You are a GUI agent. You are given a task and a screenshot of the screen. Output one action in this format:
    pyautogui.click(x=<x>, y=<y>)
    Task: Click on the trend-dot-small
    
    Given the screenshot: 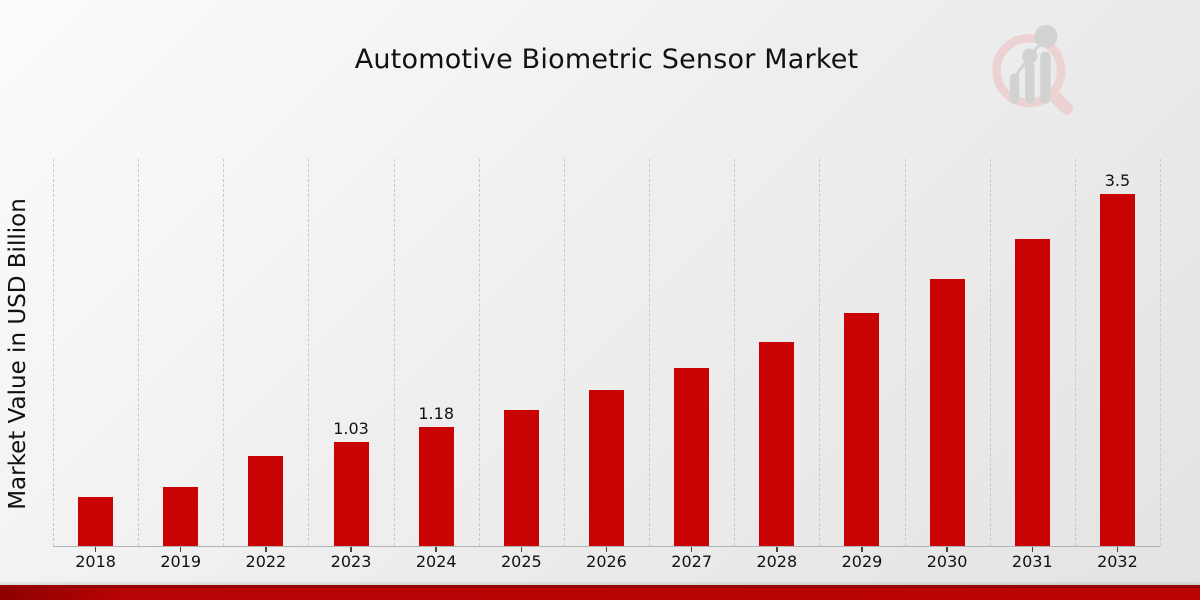 What is the action you would take?
    pyautogui.click(x=1030, y=56)
    